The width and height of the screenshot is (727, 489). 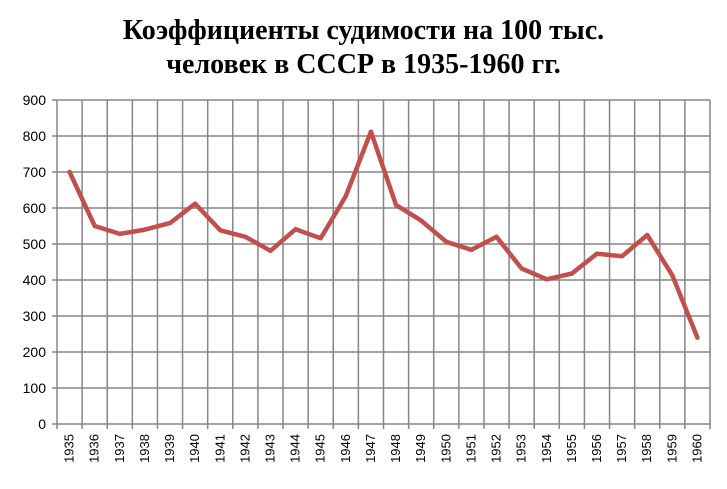 What do you see at coordinates (35, 208) in the screenshot?
I see `y-tick-label: 600` at bounding box center [35, 208].